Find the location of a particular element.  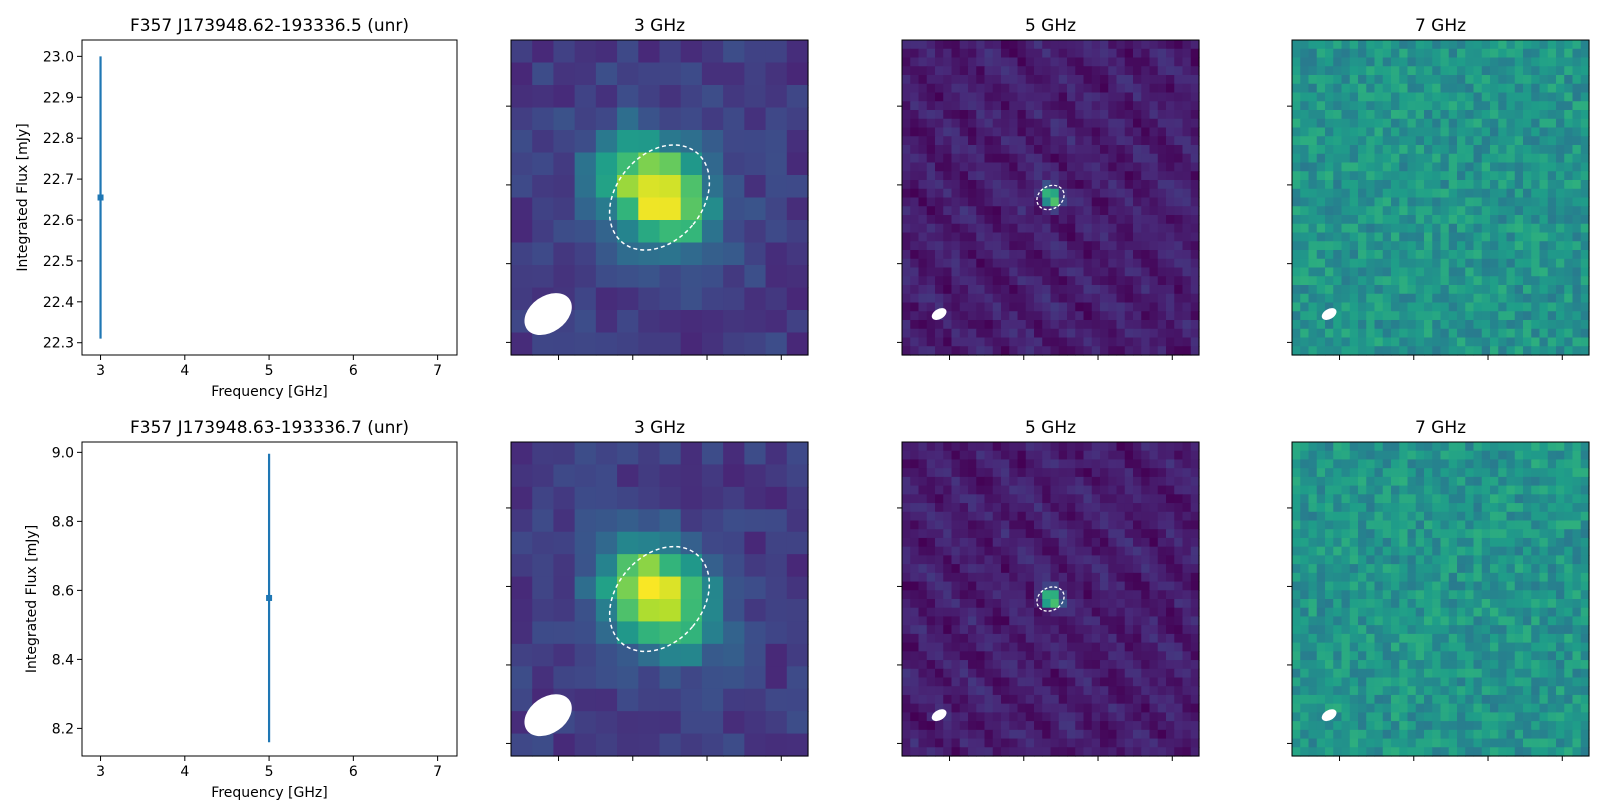

x-tick-label: 5 is located at coordinates (269, 772).